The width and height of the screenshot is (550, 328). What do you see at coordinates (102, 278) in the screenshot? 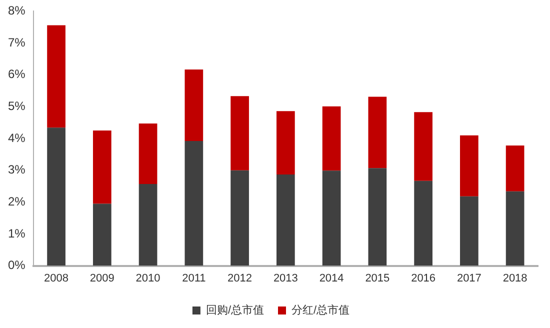
I see `x-tick-label: 2009` at bounding box center [102, 278].